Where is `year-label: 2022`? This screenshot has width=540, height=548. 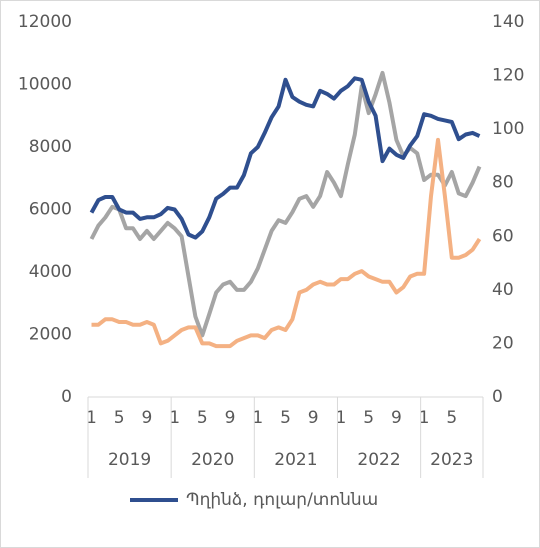
year-label: 2022 is located at coordinates (378, 460).